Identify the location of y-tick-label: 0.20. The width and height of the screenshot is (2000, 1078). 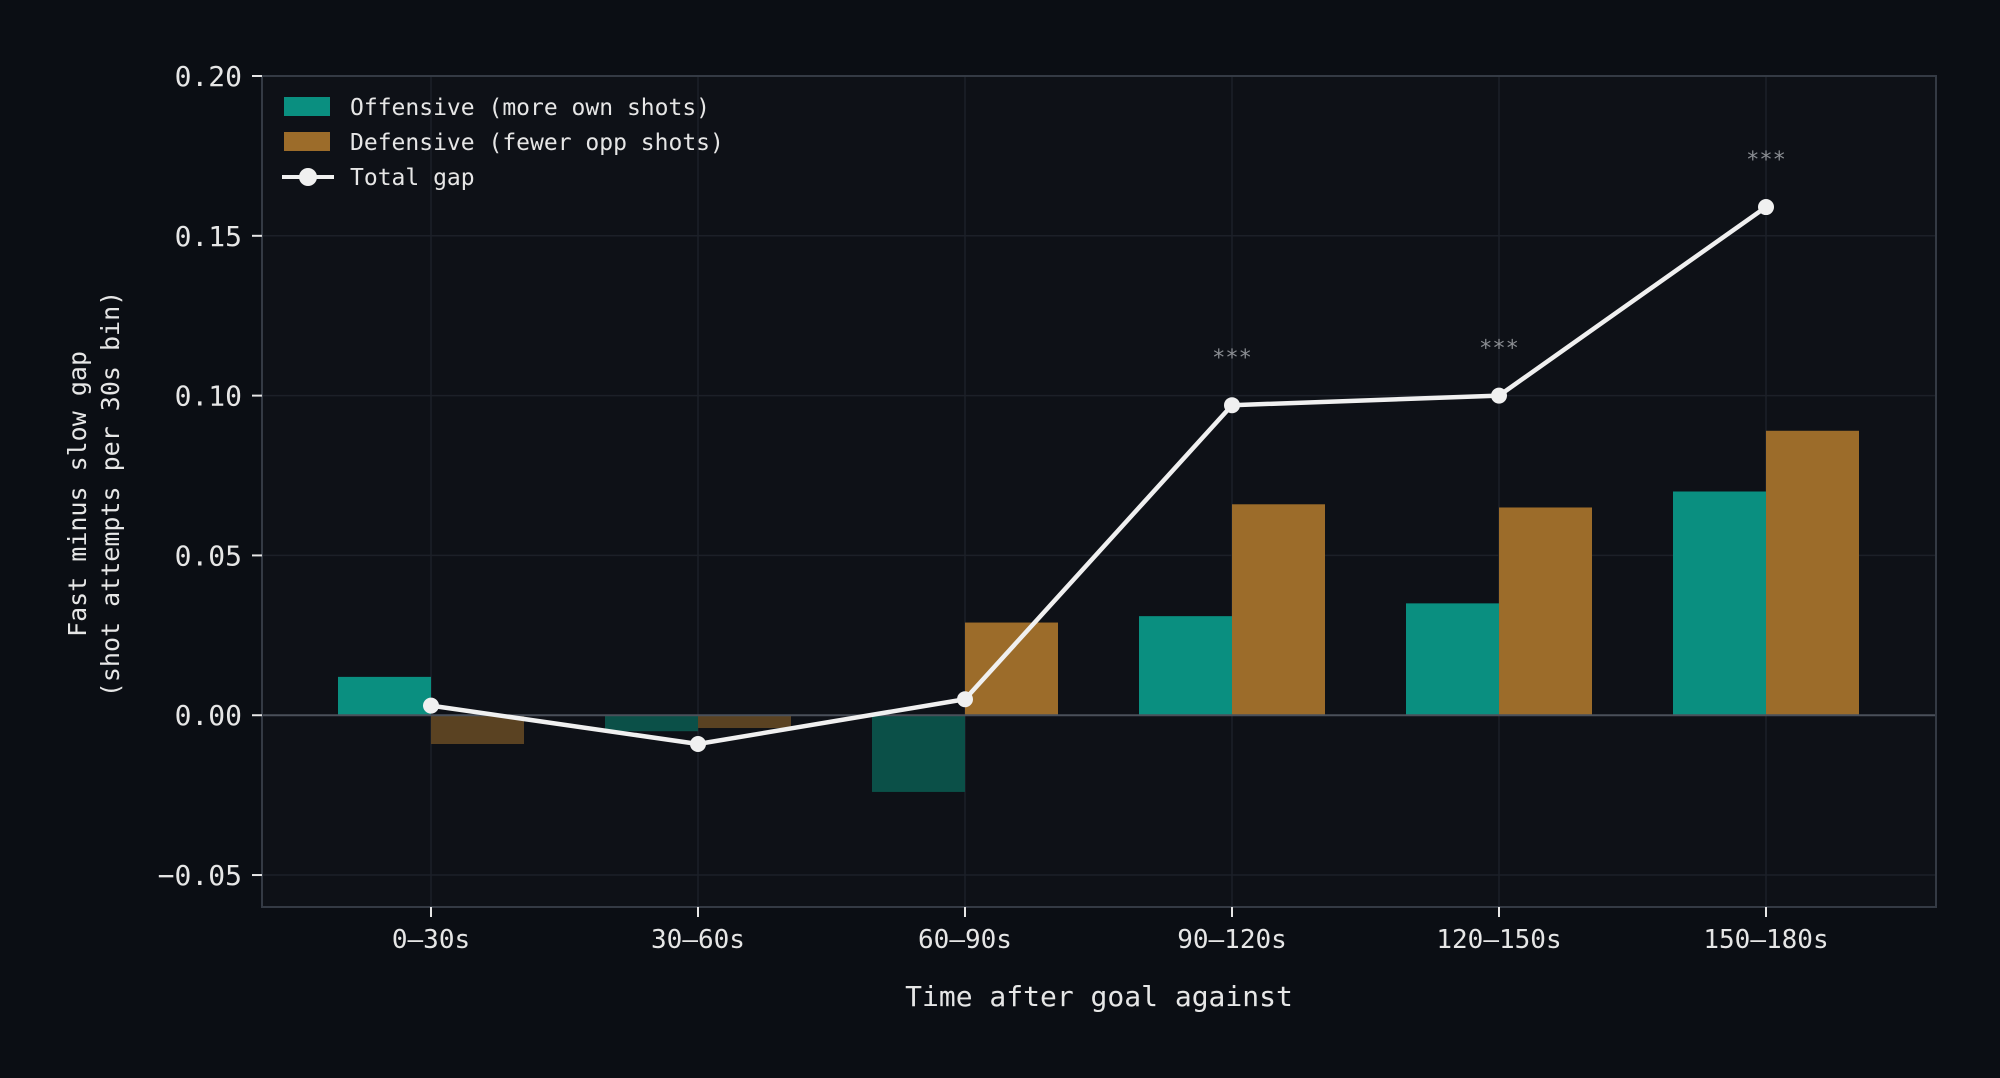
(208, 76).